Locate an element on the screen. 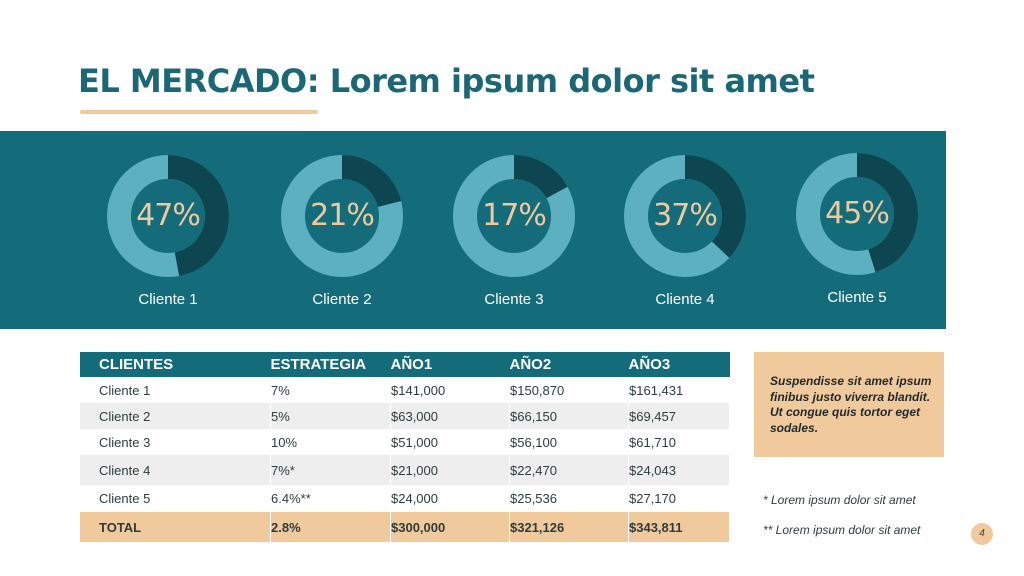 This screenshot has height=576, width=1024. donut-5-value-arc is located at coordinates (857, 214).